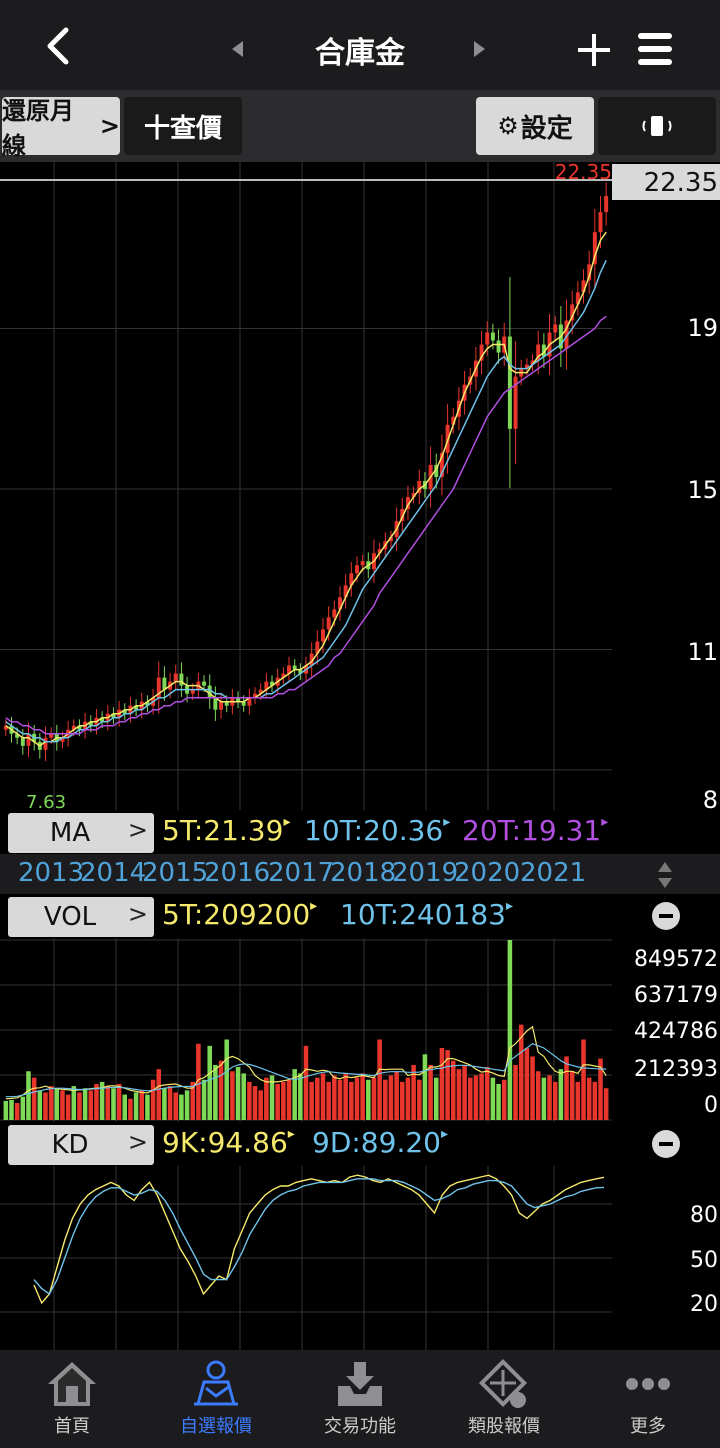 This screenshot has width=720, height=1448. I want to click on restore-monthly-label: 還原月線, so click(38, 128).